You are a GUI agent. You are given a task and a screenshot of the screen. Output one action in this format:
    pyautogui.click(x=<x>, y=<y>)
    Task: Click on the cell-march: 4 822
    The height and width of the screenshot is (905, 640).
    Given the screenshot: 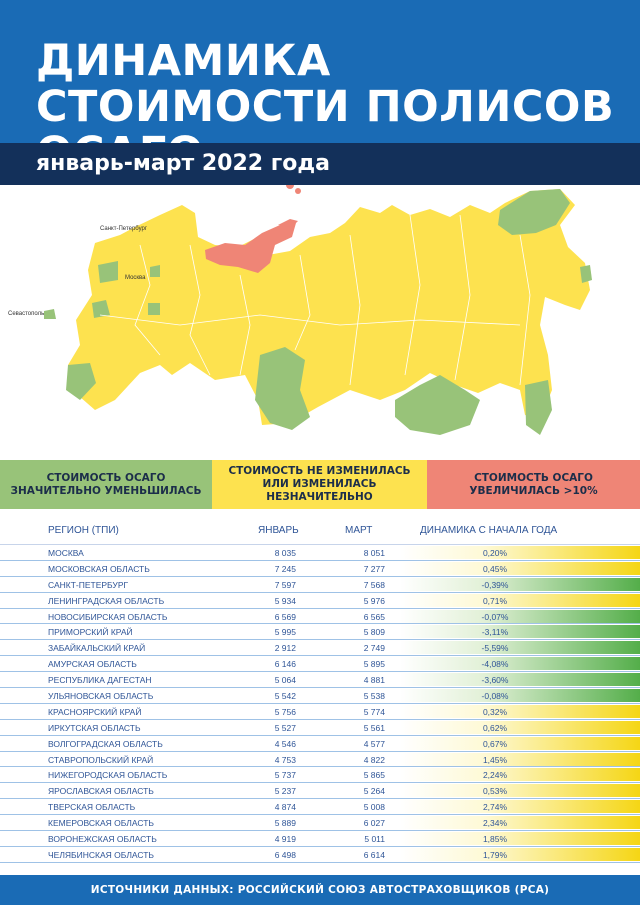 What is the action you would take?
    pyautogui.click(x=374, y=759)
    